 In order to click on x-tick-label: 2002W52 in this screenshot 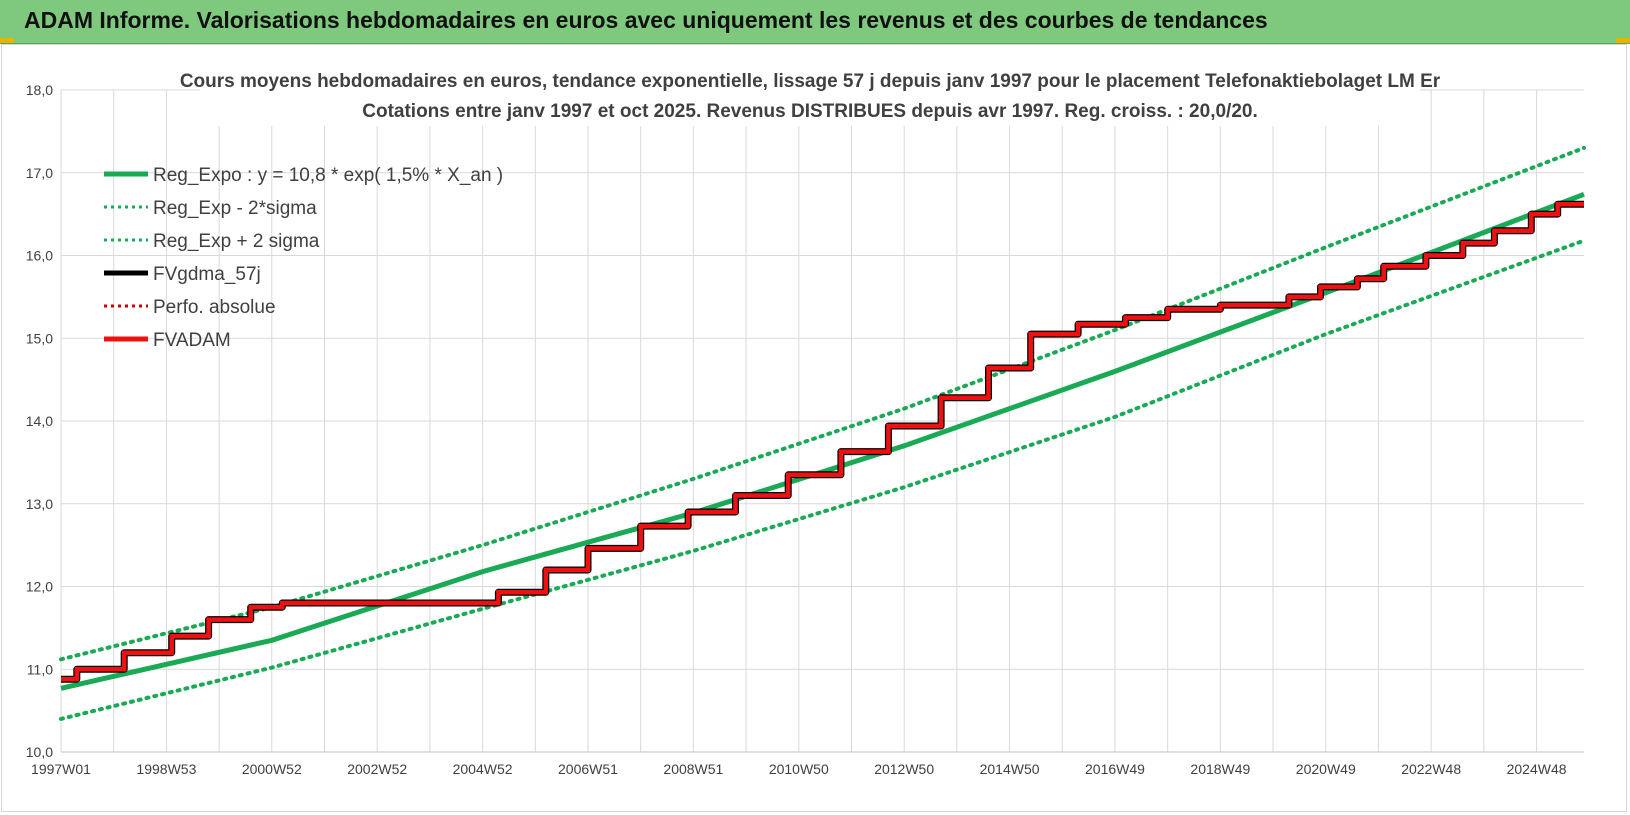, I will do `click(377, 769)`.